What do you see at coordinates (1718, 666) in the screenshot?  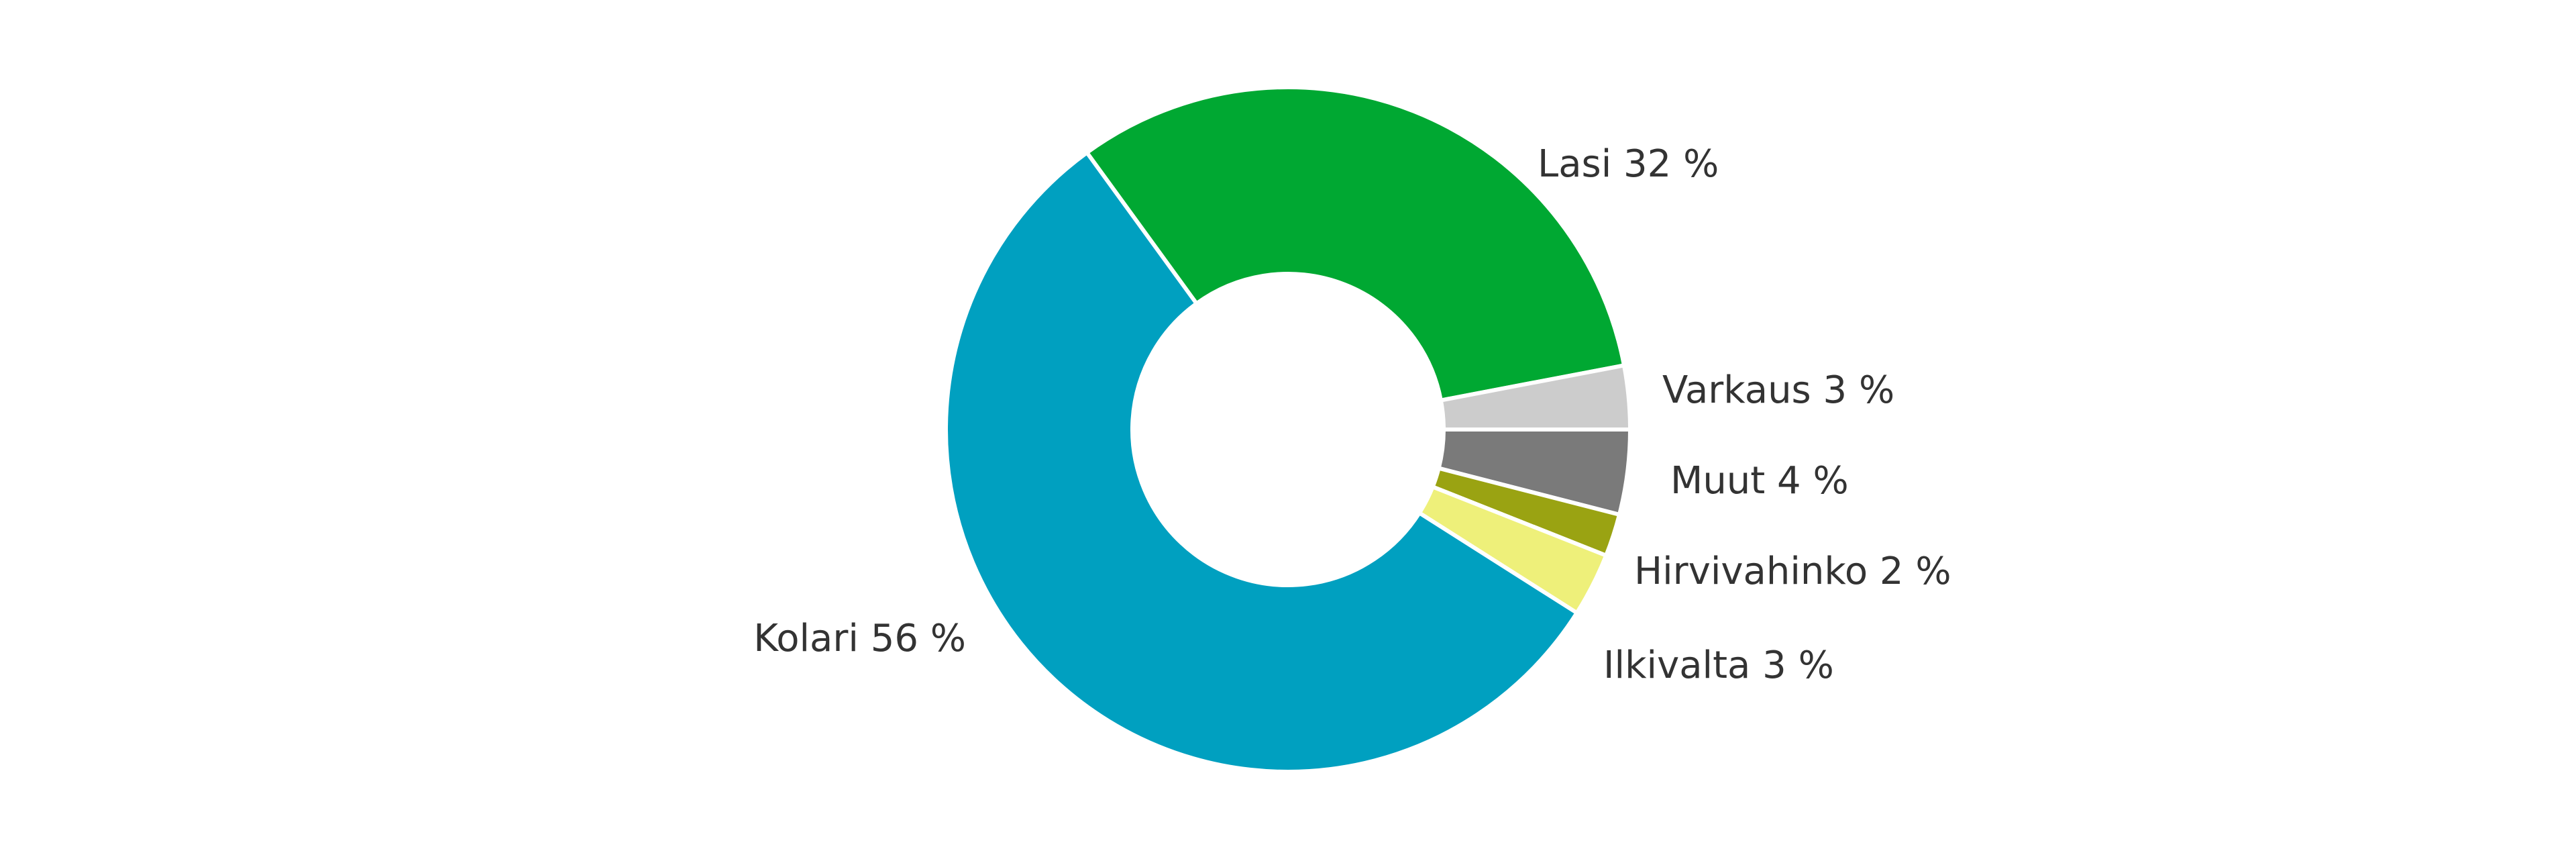 I see `slice-label-4: Ilkivalta 3 %` at bounding box center [1718, 666].